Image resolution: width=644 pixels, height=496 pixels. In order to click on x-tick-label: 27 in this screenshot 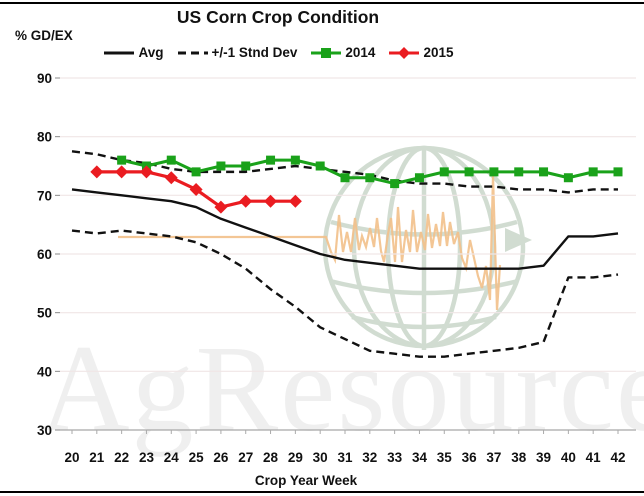, I will do `click(245, 457)`.